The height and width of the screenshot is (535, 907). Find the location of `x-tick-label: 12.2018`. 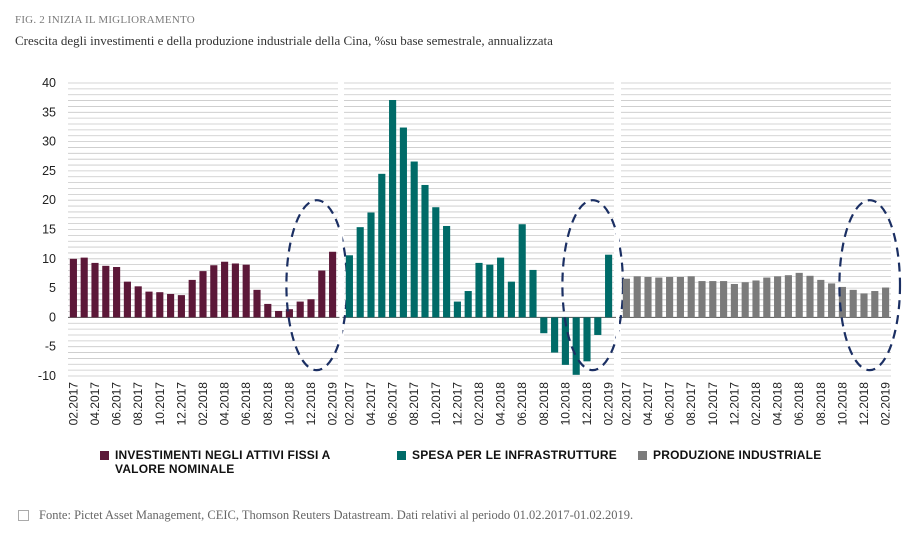

x-tick-label: 12.2018 is located at coordinates (311, 404).